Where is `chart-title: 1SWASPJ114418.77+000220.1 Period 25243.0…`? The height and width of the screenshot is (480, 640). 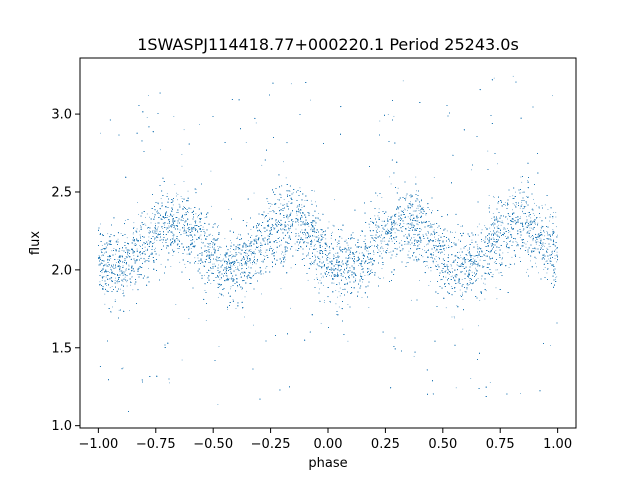 chart-title: 1SWASPJ114418.77+000220.1 Period 25243.0… is located at coordinates (328, 44).